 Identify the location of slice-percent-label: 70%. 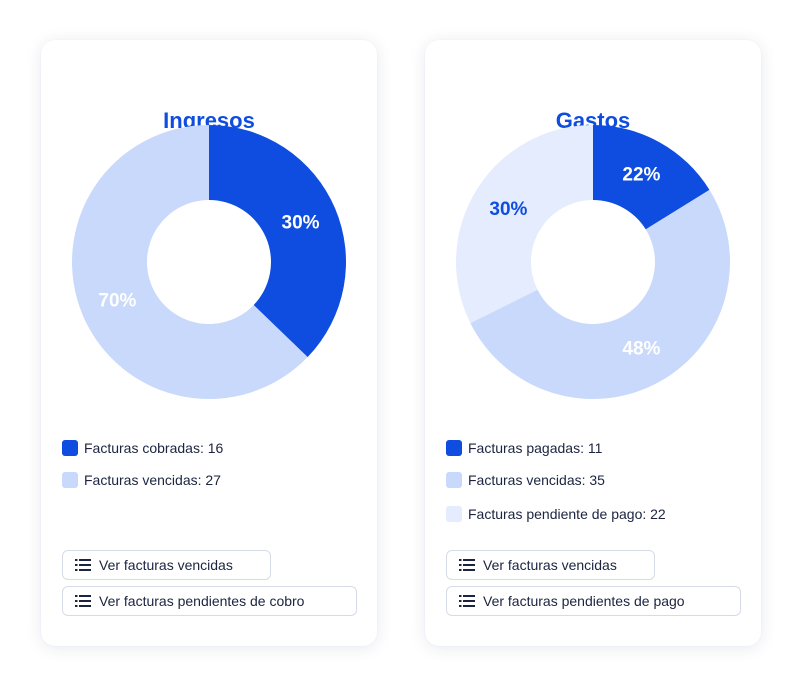
(117, 300).